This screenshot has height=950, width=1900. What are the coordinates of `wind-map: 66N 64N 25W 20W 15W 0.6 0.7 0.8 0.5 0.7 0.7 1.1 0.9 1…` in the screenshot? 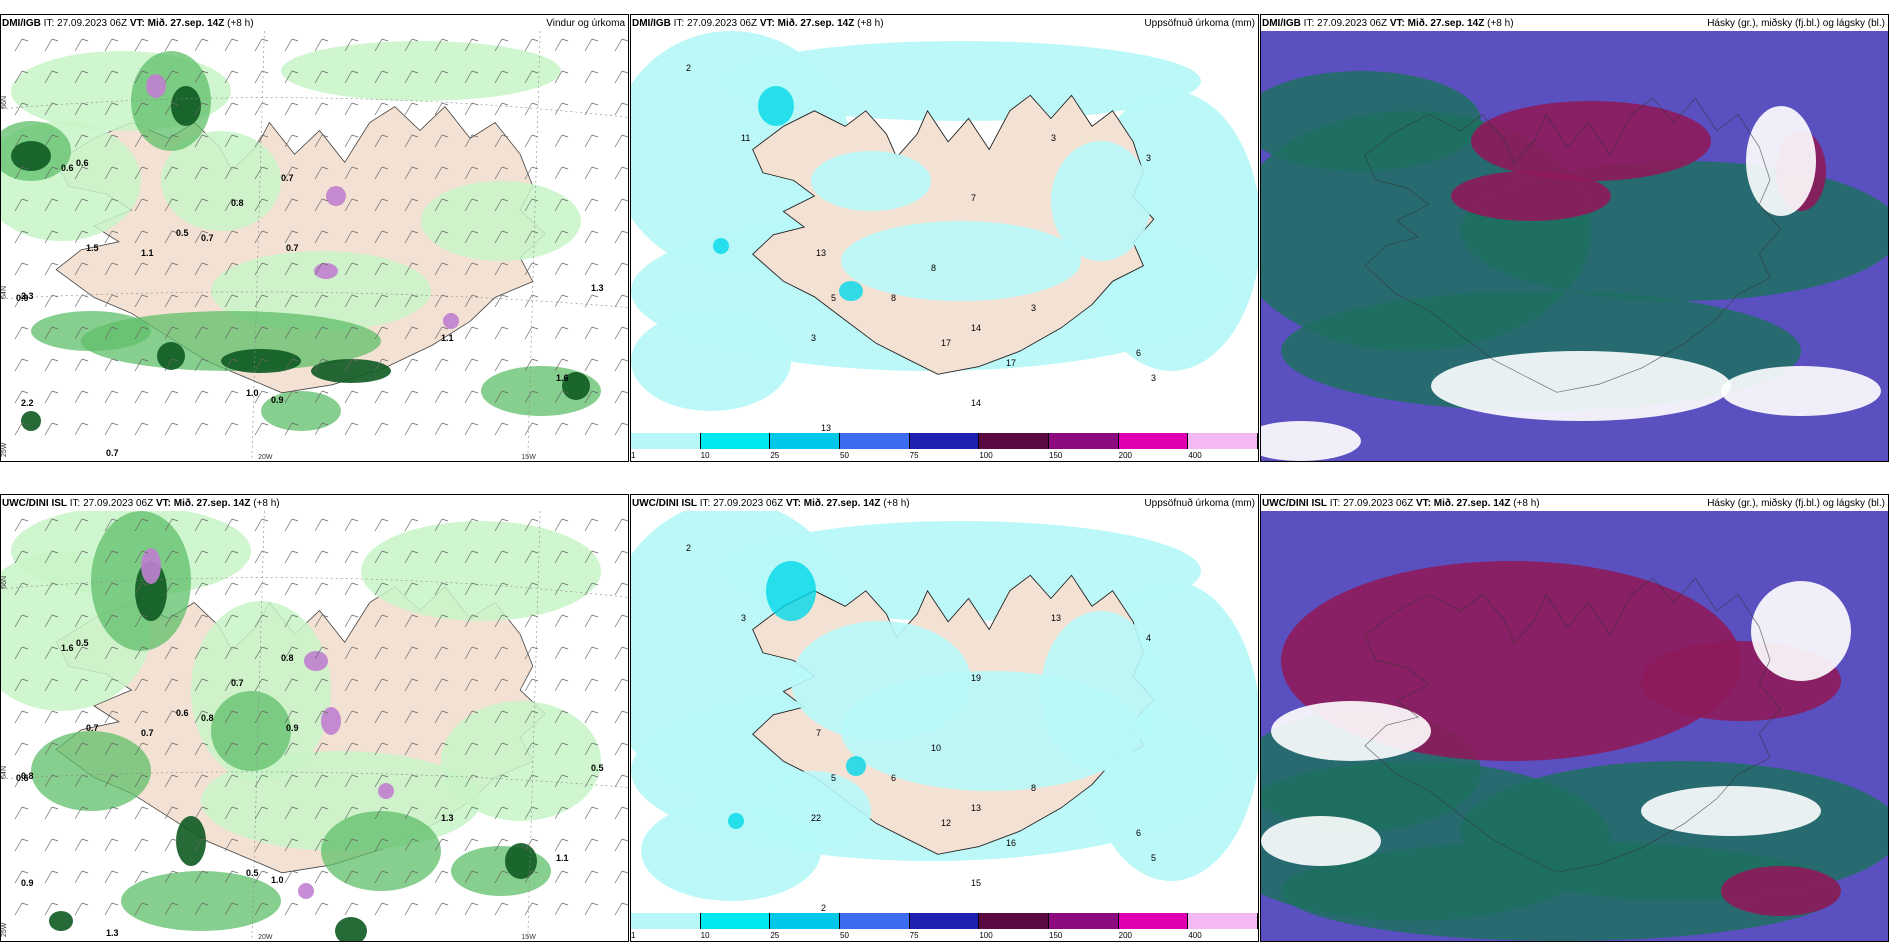 It's located at (314, 246).